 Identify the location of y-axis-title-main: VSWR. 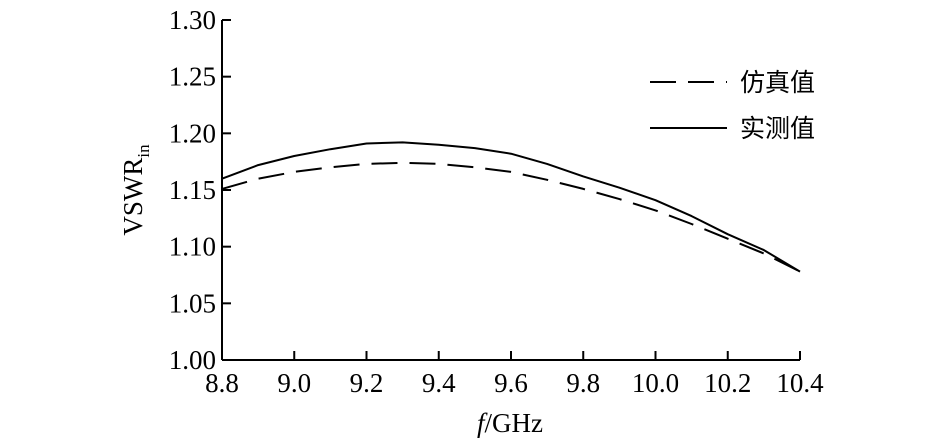
(133, 197).